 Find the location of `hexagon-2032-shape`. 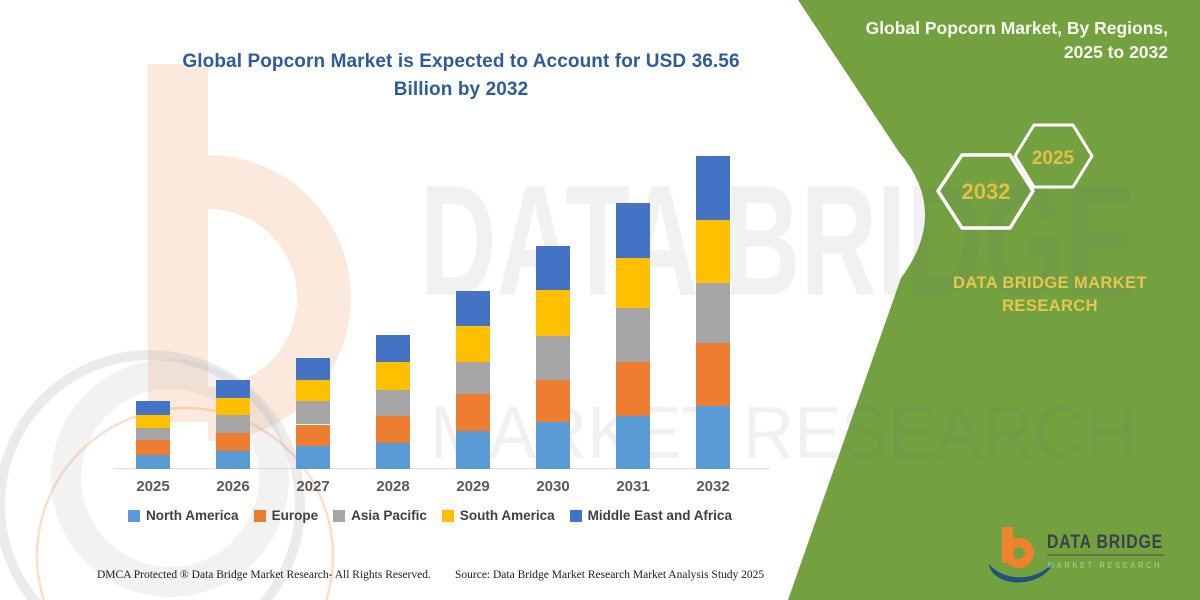

hexagon-2032-shape is located at coordinates (985, 191).